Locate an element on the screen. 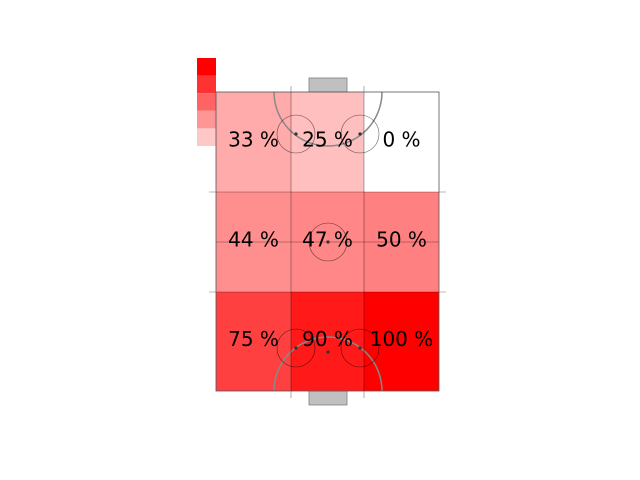  cell-label-2-1: 90 % is located at coordinates (327, 339).